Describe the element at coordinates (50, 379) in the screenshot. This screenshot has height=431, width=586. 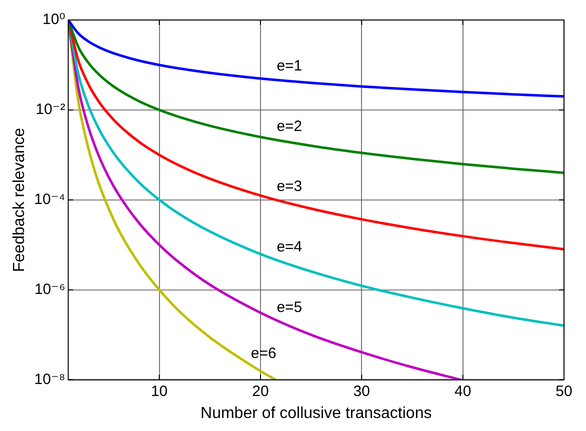
I see `y-tick-label: 10⁻⁸` at that location.